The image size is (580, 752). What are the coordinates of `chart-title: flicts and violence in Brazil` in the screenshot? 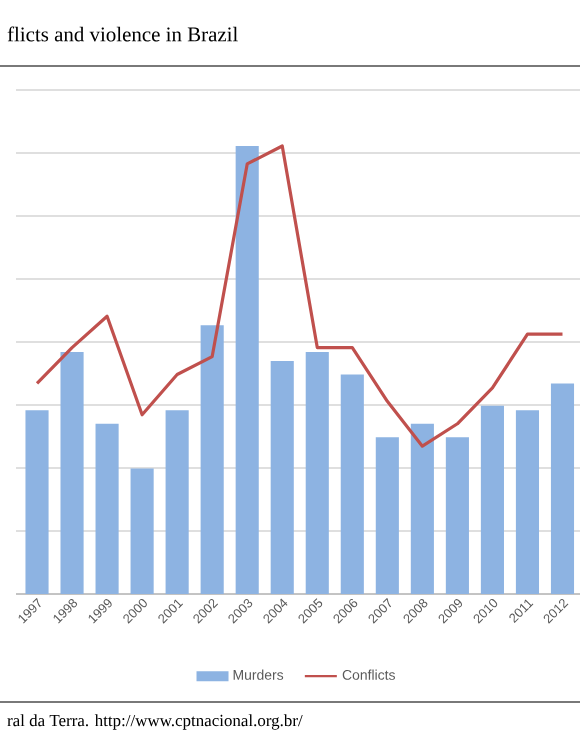 It's located at (122, 34).